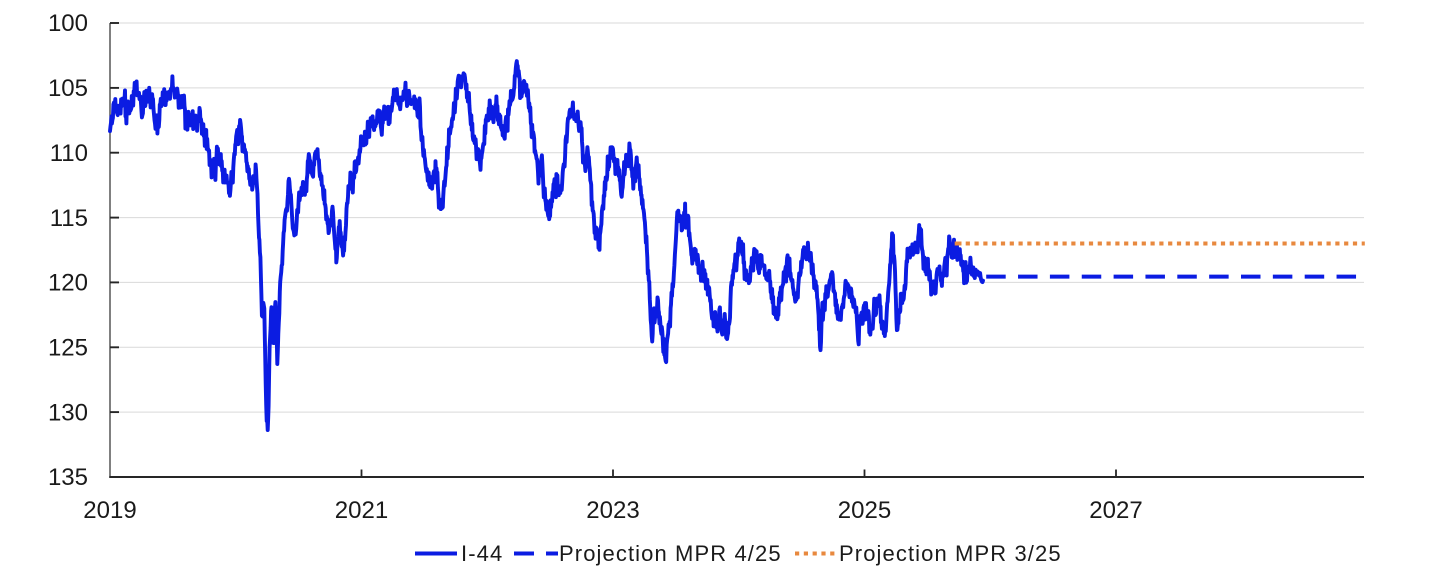  I want to click on svg-text: 2023, so click(612, 510).